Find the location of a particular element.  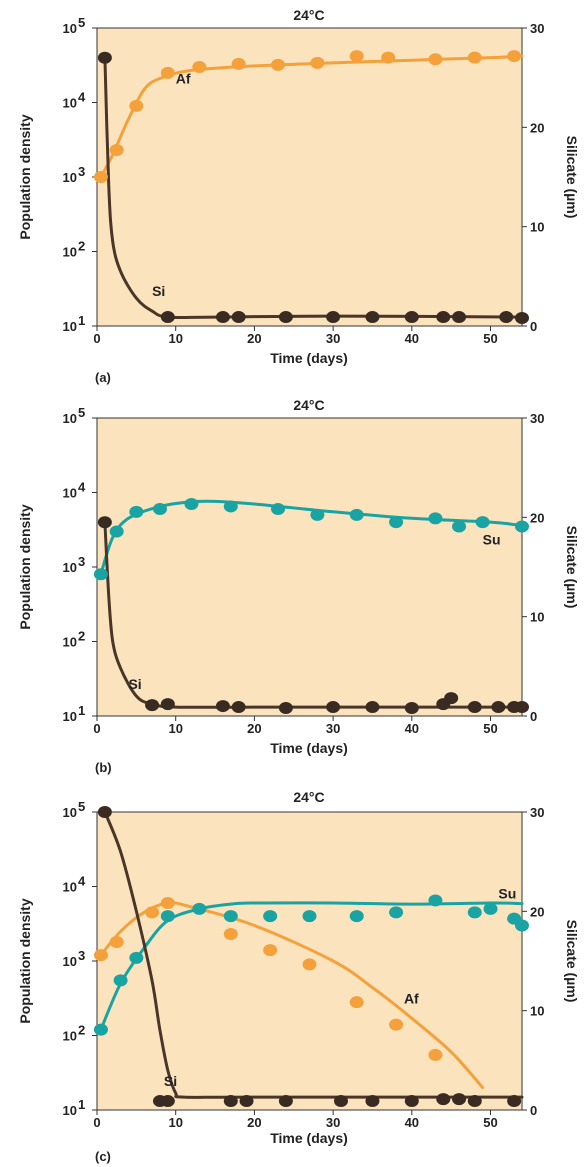

series-labels: Af Su Si is located at coordinates (340, 988).